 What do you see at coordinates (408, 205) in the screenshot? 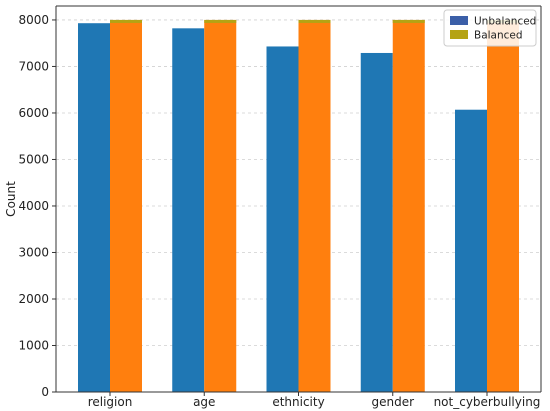
I see `bar-balanced-gender` at bounding box center [408, 205].